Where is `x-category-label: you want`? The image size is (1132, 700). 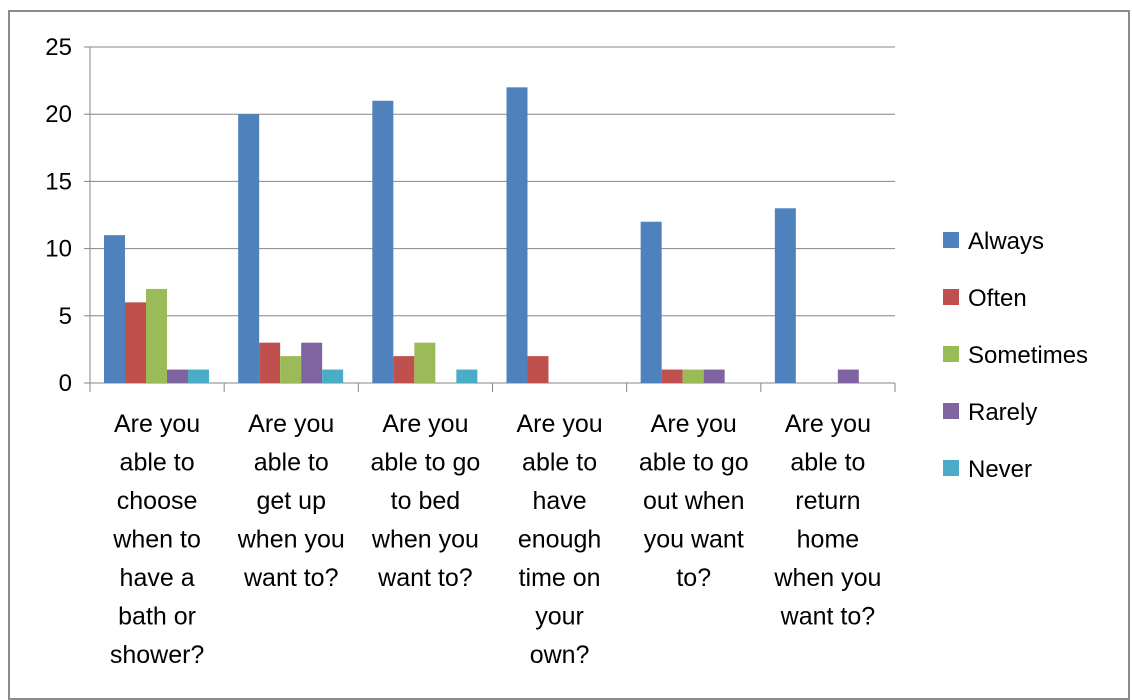 x-category-label: you want is located at coordinates (694, 540).